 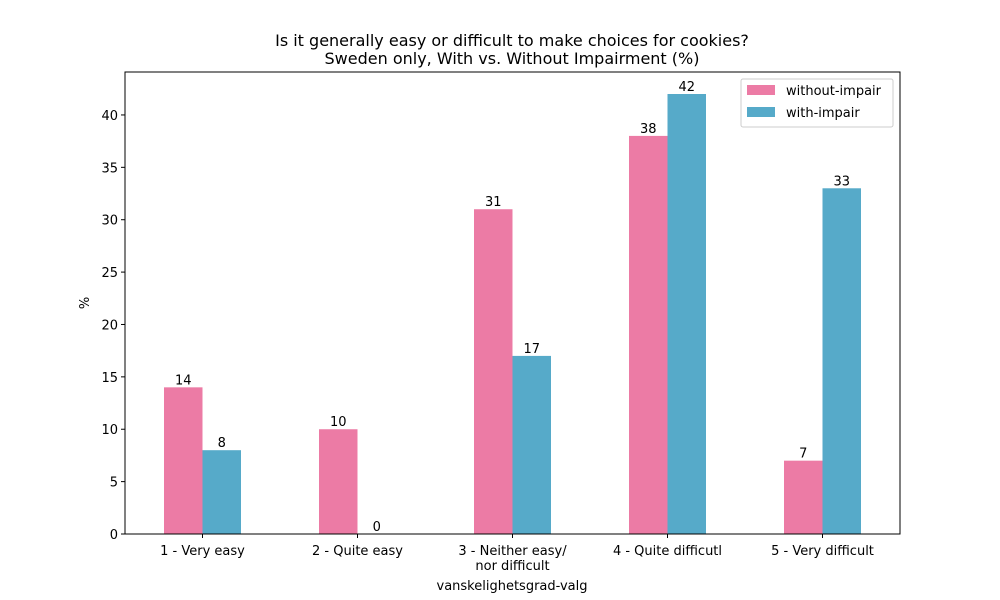 I want to click on x-tick-label: 1 - Very easy, so click(x=202, y=551).